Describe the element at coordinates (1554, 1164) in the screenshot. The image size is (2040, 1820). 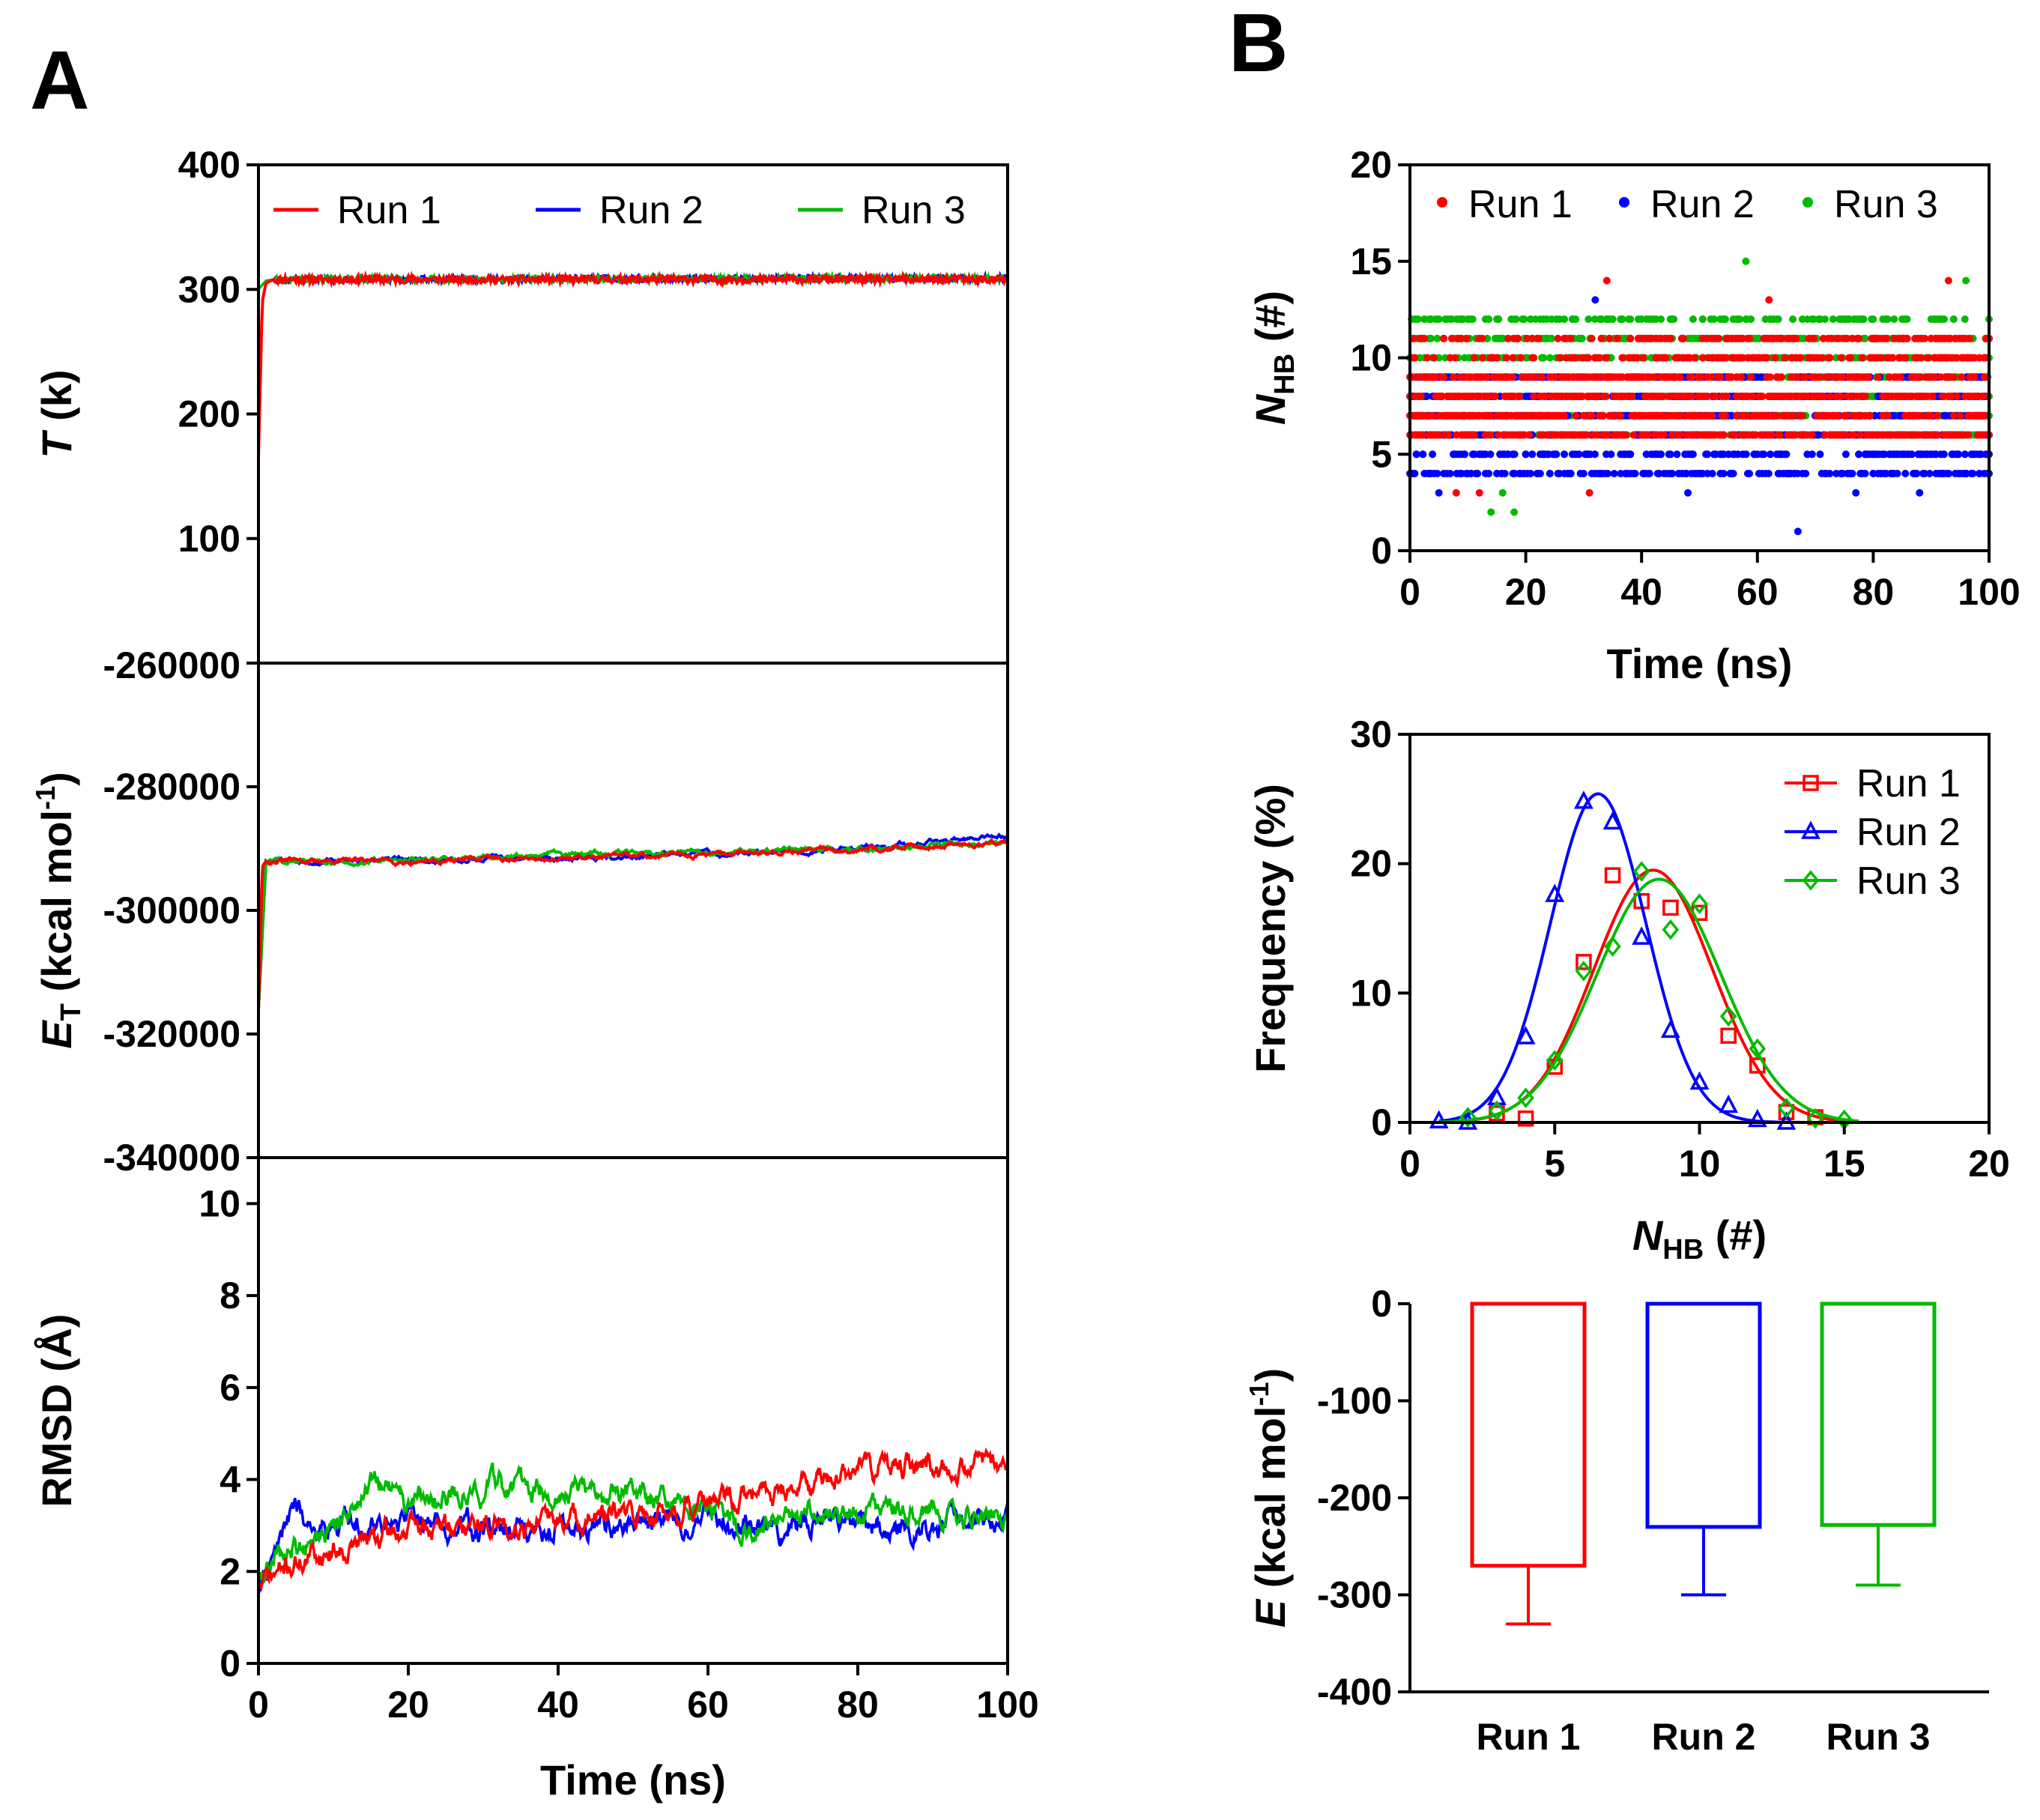
I see `x-tick-label: 5` at that location.